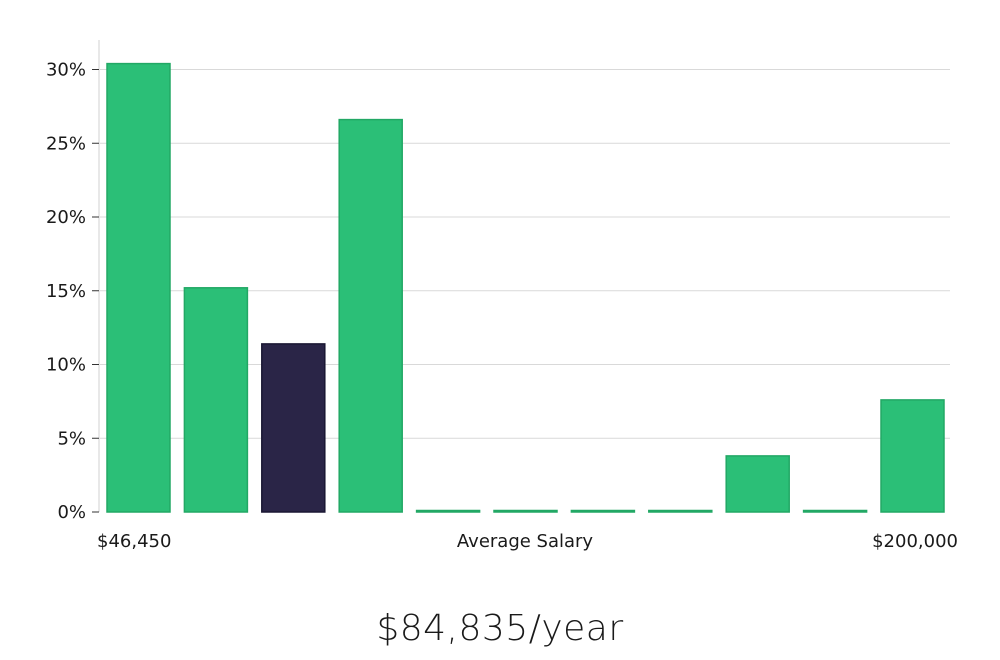  I want to click on x-max-label: $200,000, so click(915, 541).